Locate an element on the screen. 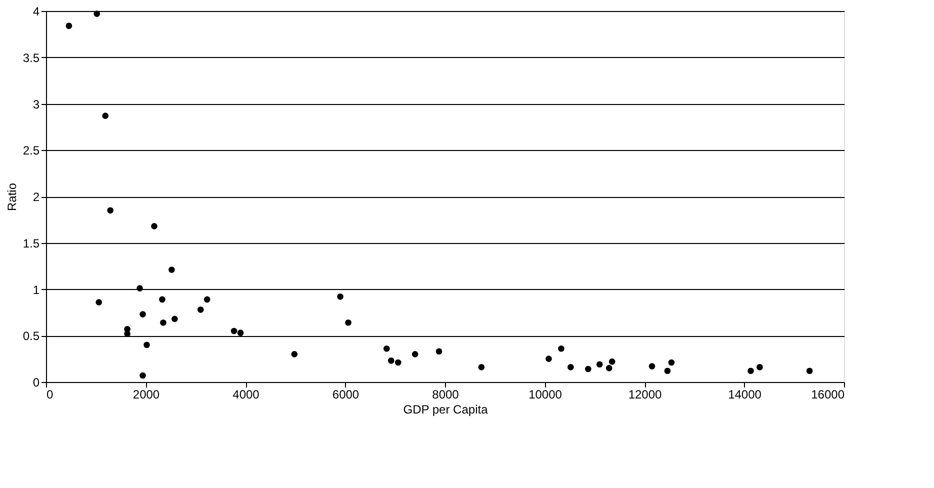  y-tick-label: 3 is located at coordinates (36, 104).